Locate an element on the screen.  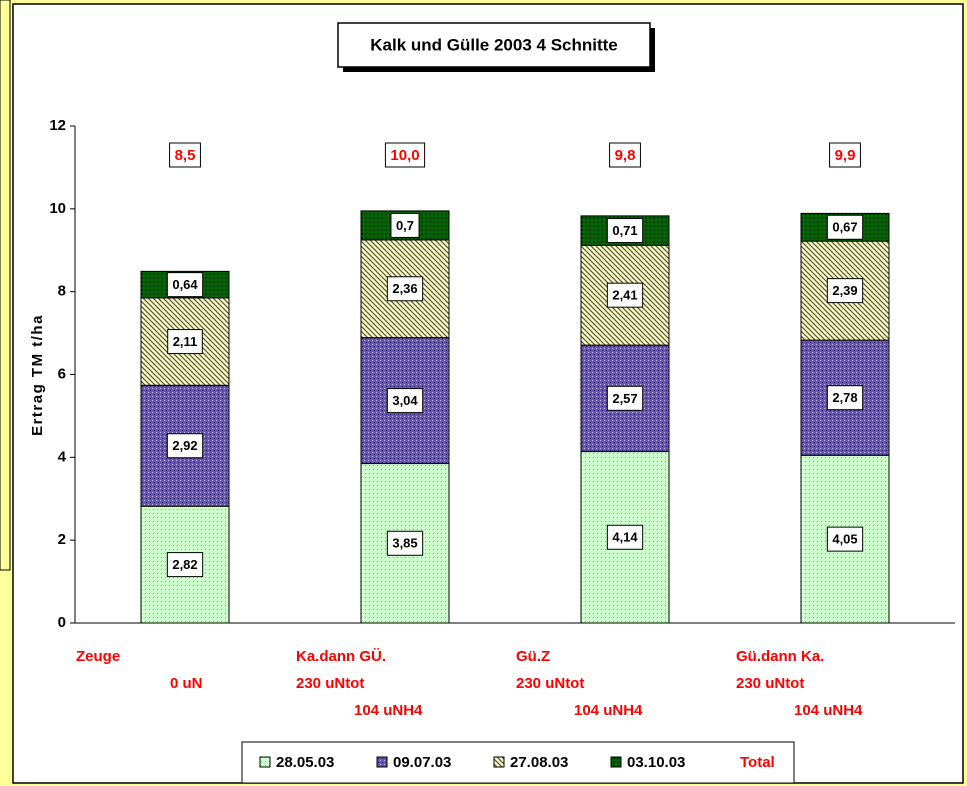
y-tick-label: 8 is located at coordinates (62, 291).